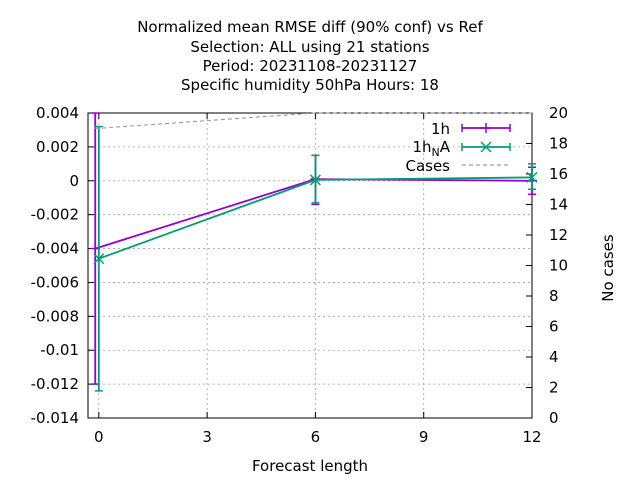 The image size is (640, 480). I want to click on y2-tick-label: 0, so click(554, 418).